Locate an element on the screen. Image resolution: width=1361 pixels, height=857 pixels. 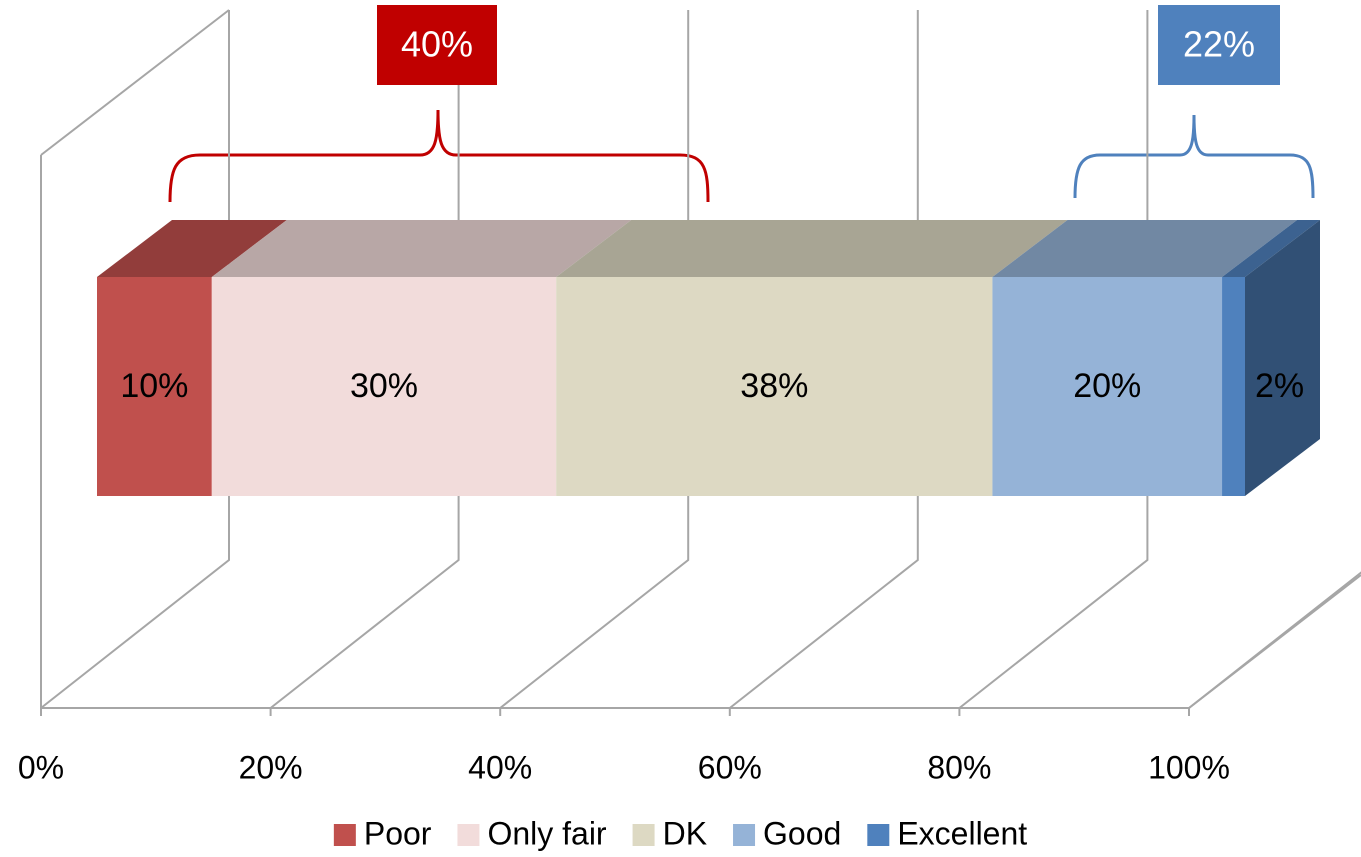
legend-label: Excellent is located at coordinates (962, 833).